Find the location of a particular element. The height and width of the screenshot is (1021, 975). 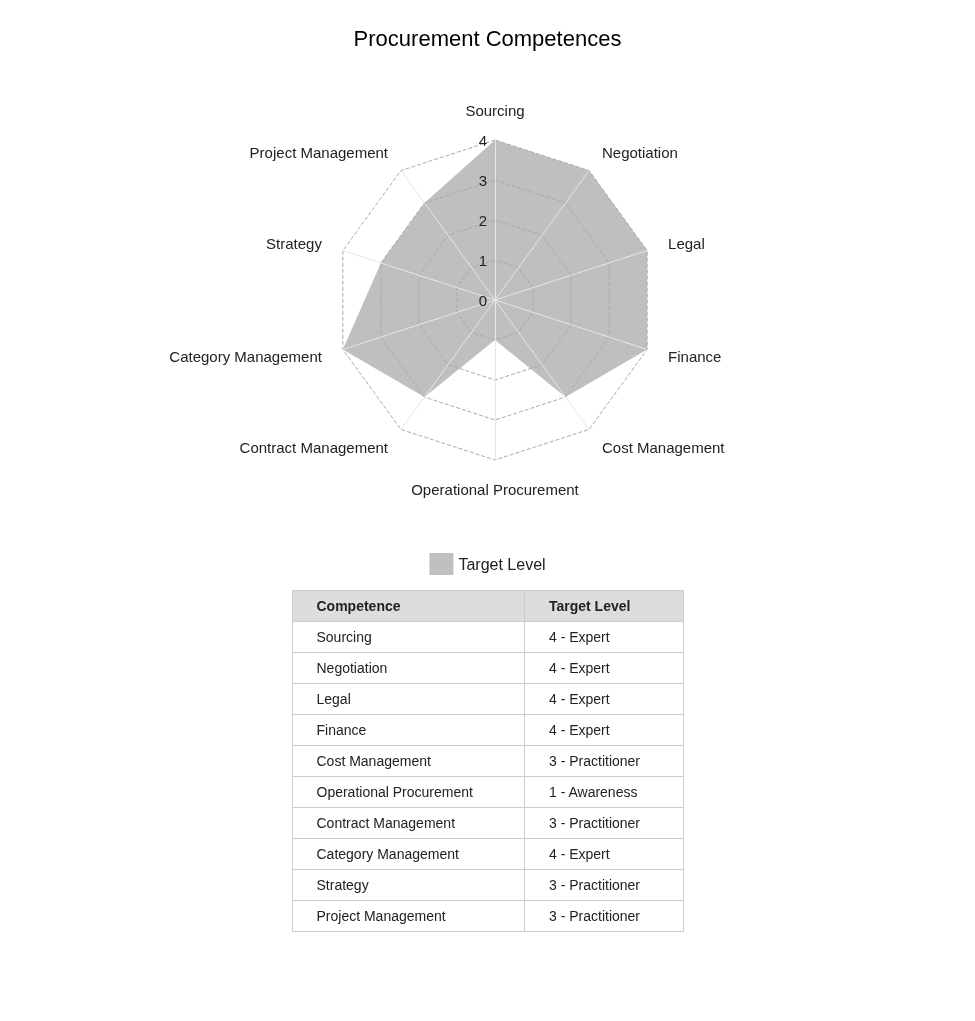

spoke-label: Legal is located at coordinates (686, 244).